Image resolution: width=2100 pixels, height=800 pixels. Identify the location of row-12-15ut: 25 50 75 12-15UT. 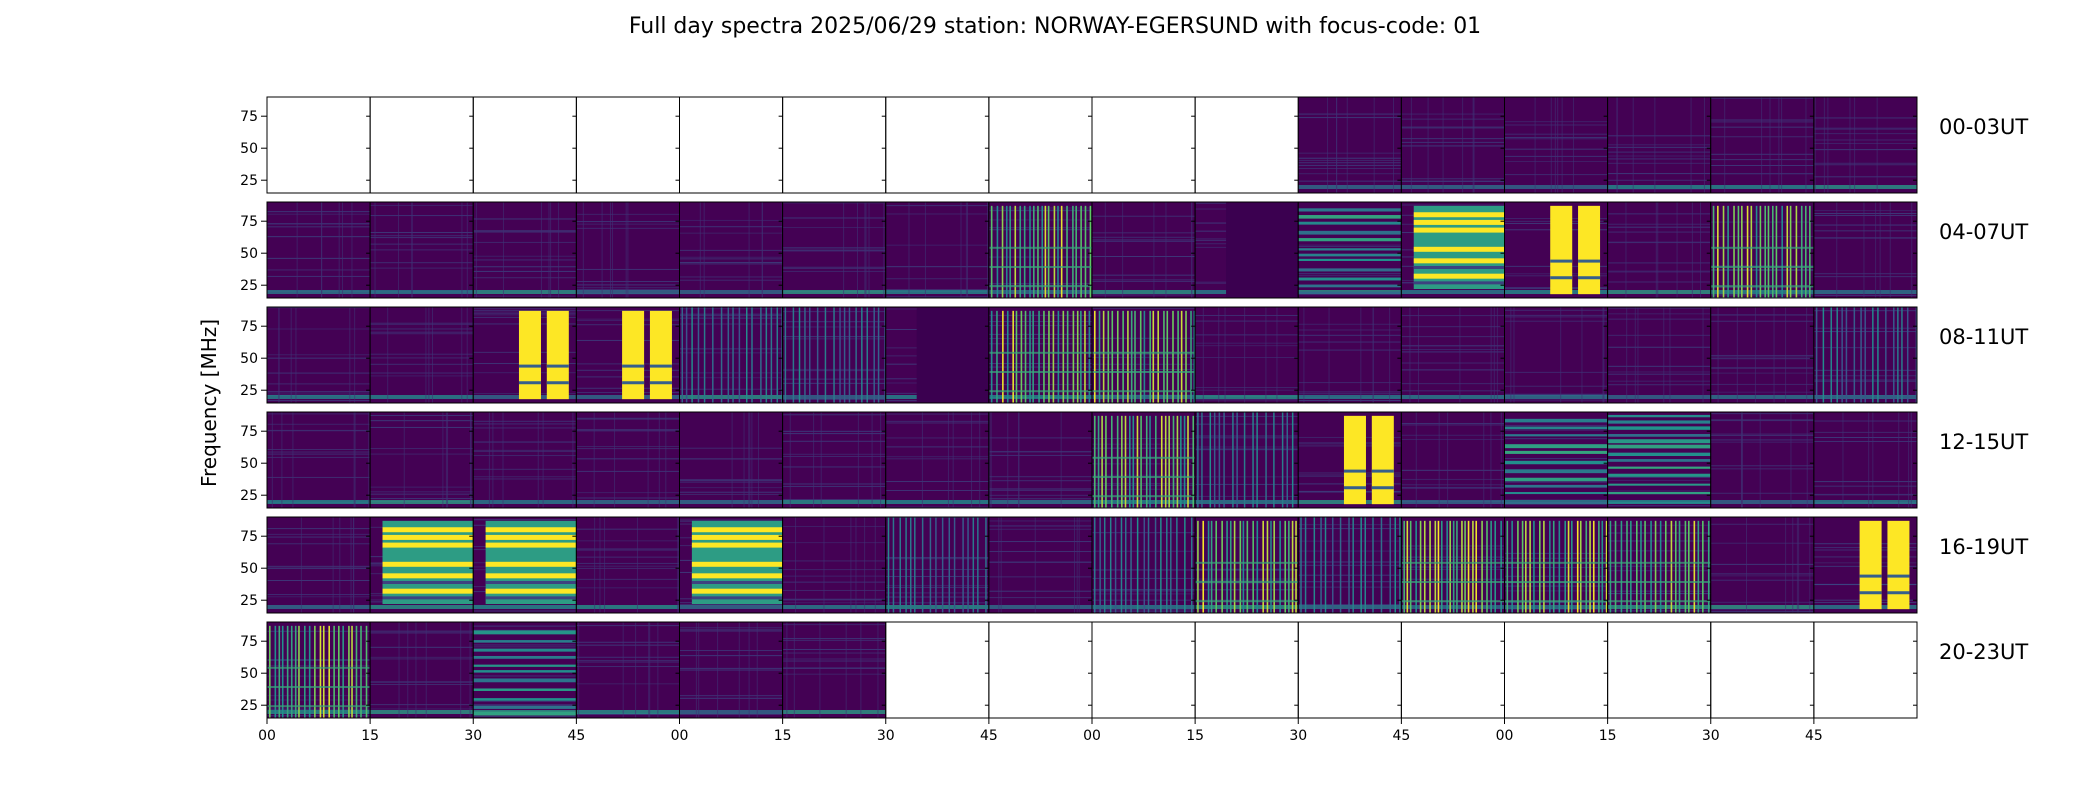
(1134, 460).